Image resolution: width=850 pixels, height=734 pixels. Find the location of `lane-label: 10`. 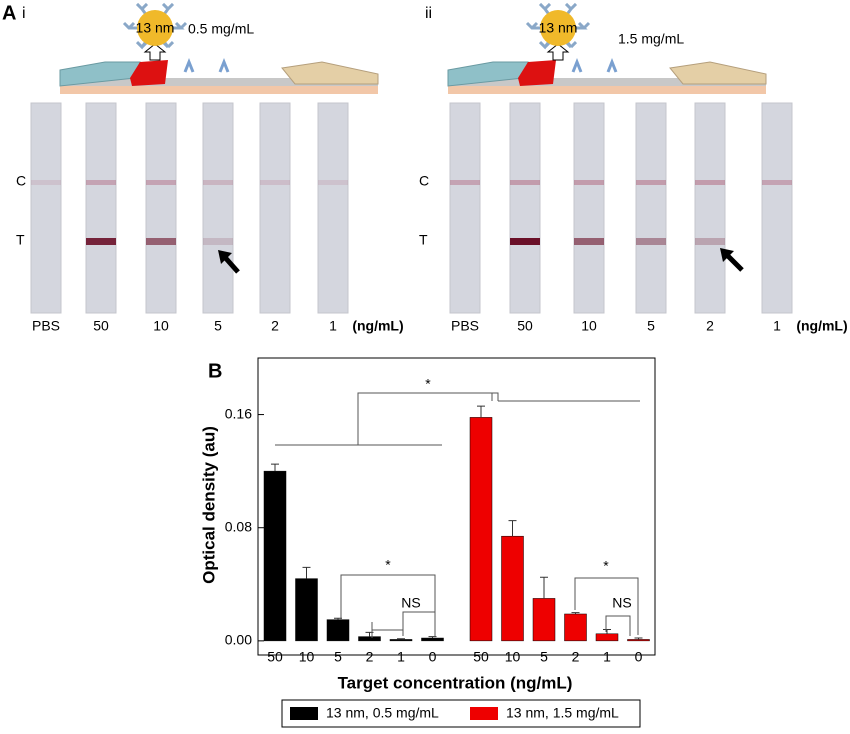

lane-label: 10 is located at coordinates (589, 326).